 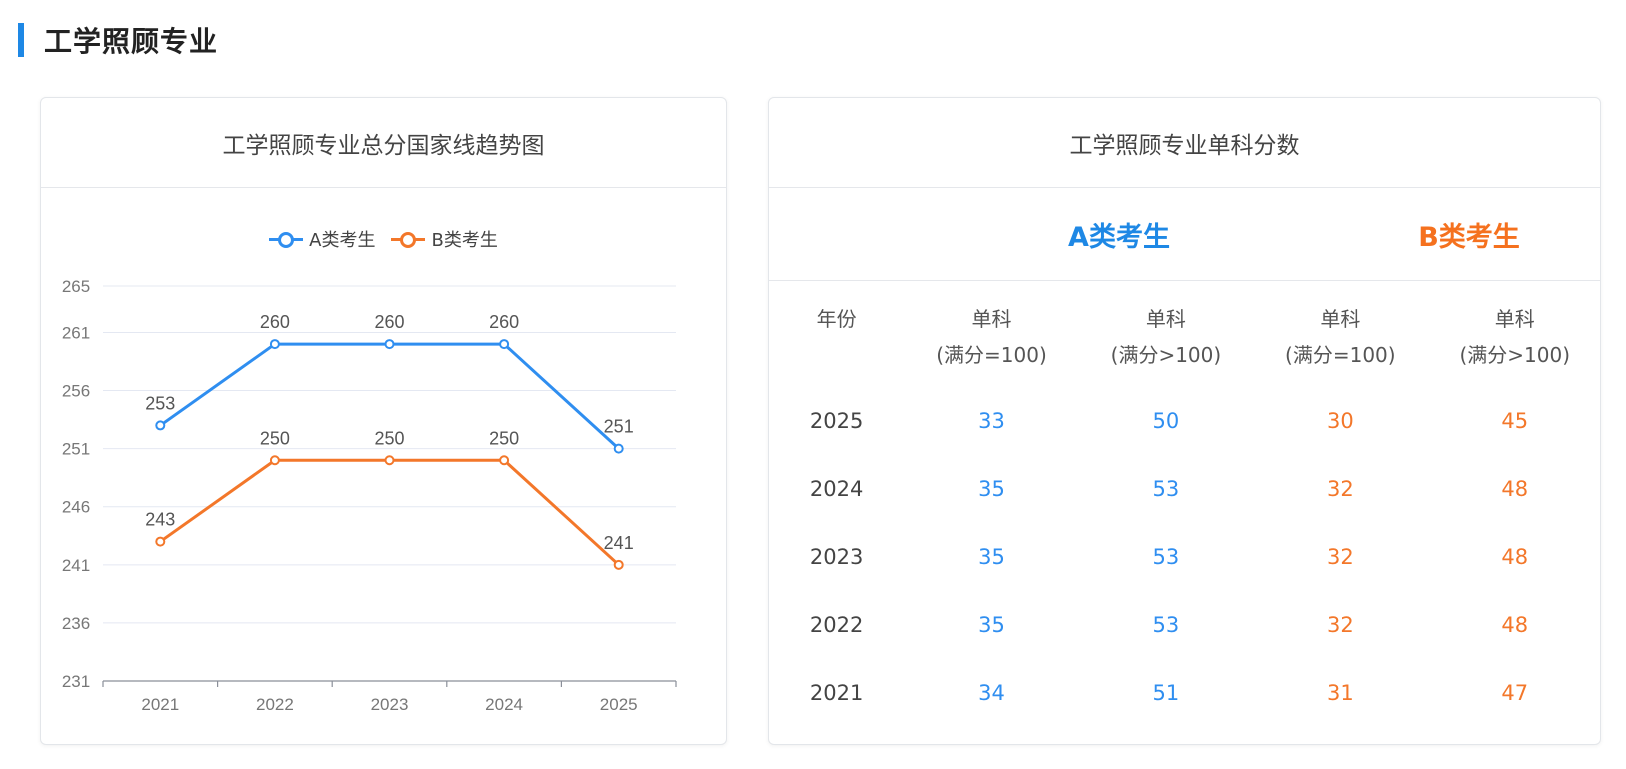 What do you see at coordinates (275, 704) in the screenshot?
I see `x-tick-label: 2022` at bounding box center [275, 704].